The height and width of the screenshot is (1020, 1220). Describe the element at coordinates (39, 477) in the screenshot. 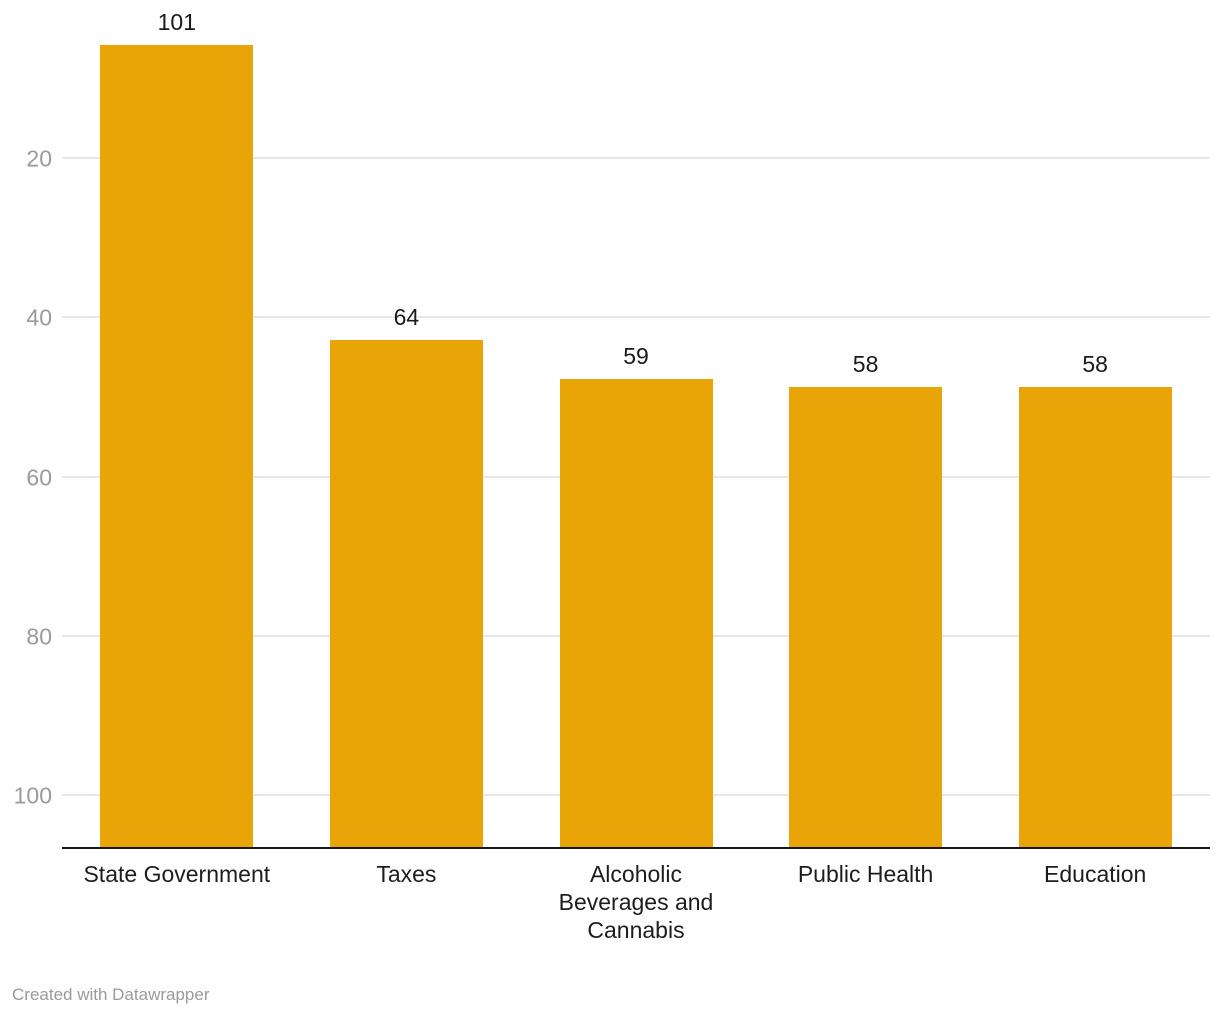

I see `y-tick-label-60: 60` at that location.